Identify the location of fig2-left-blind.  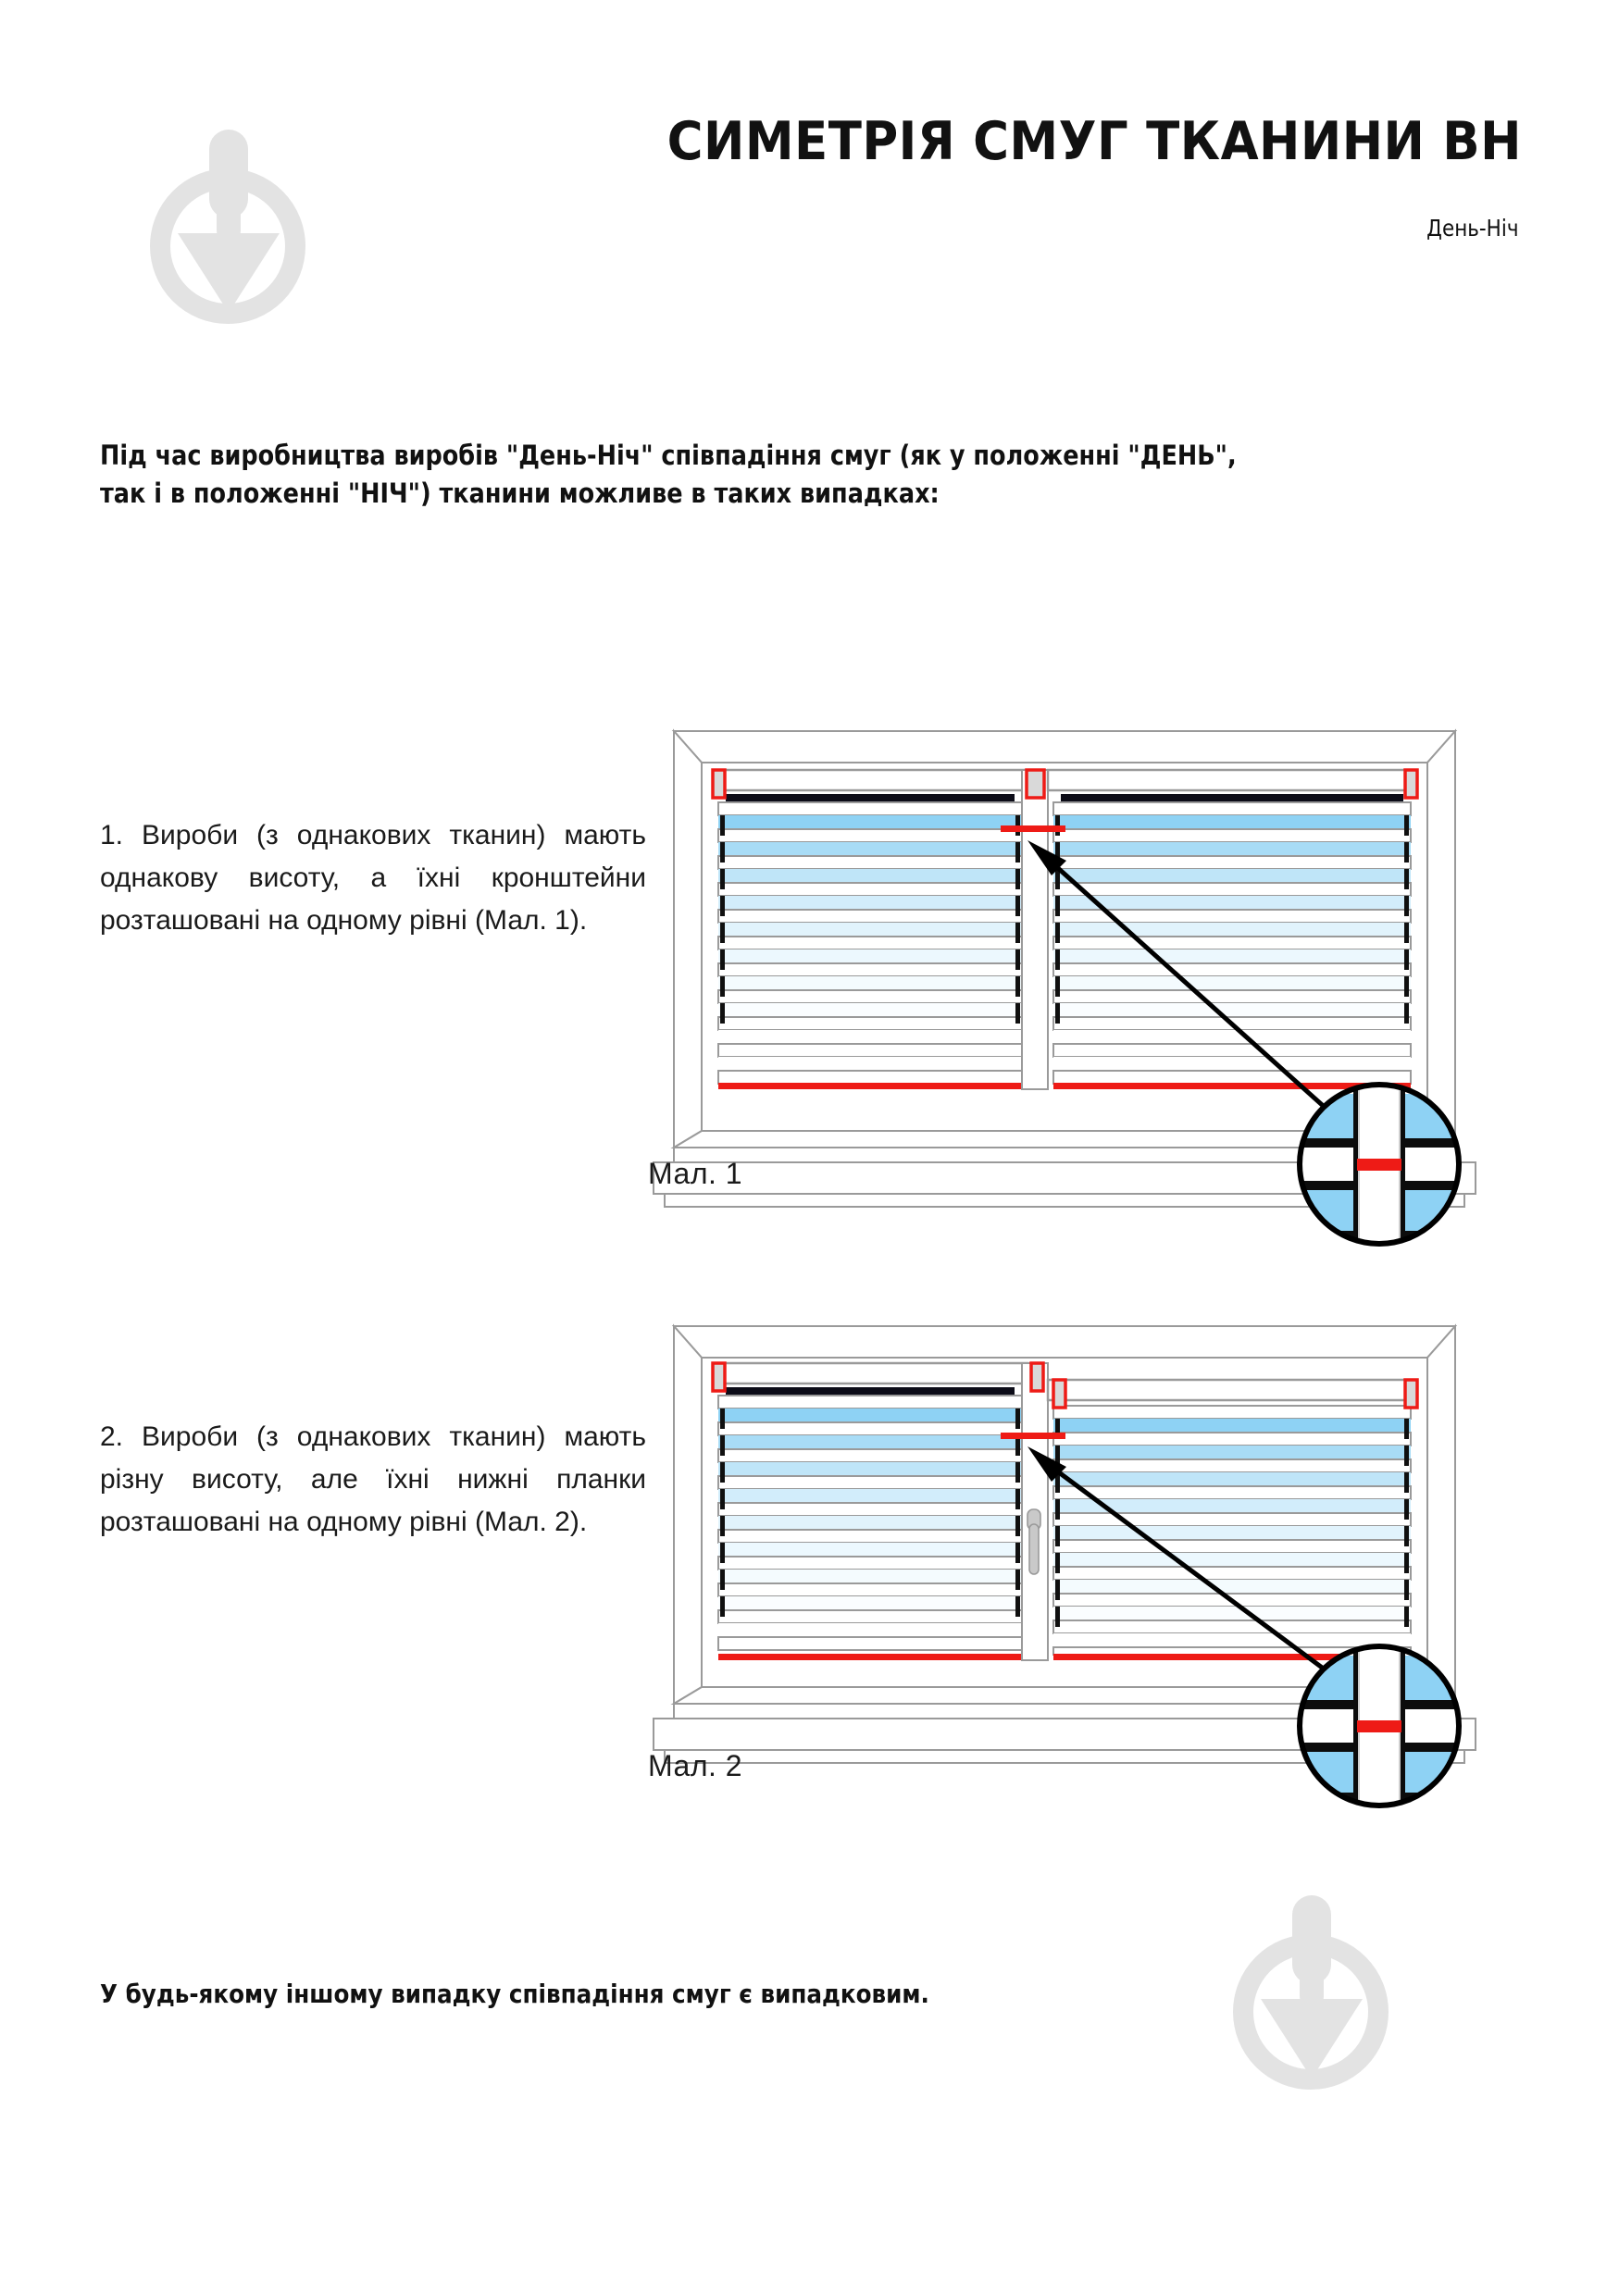
(870, 1511).